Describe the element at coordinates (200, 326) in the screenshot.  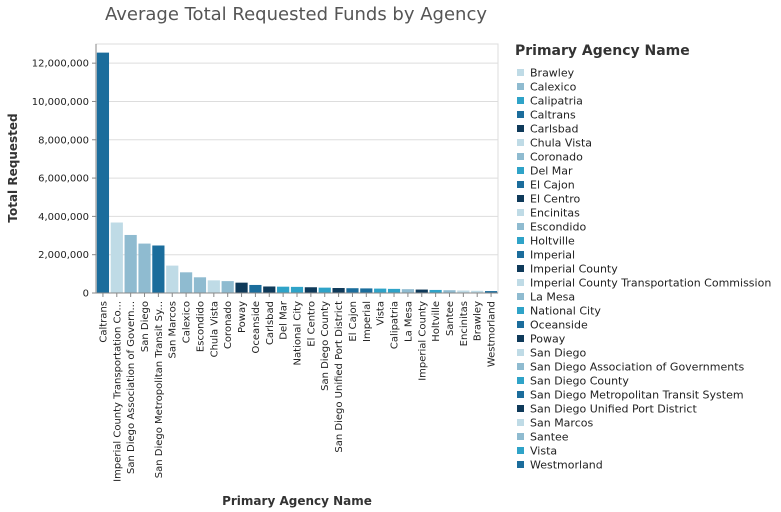
I see `x-tick-label: Escondido` at that location.